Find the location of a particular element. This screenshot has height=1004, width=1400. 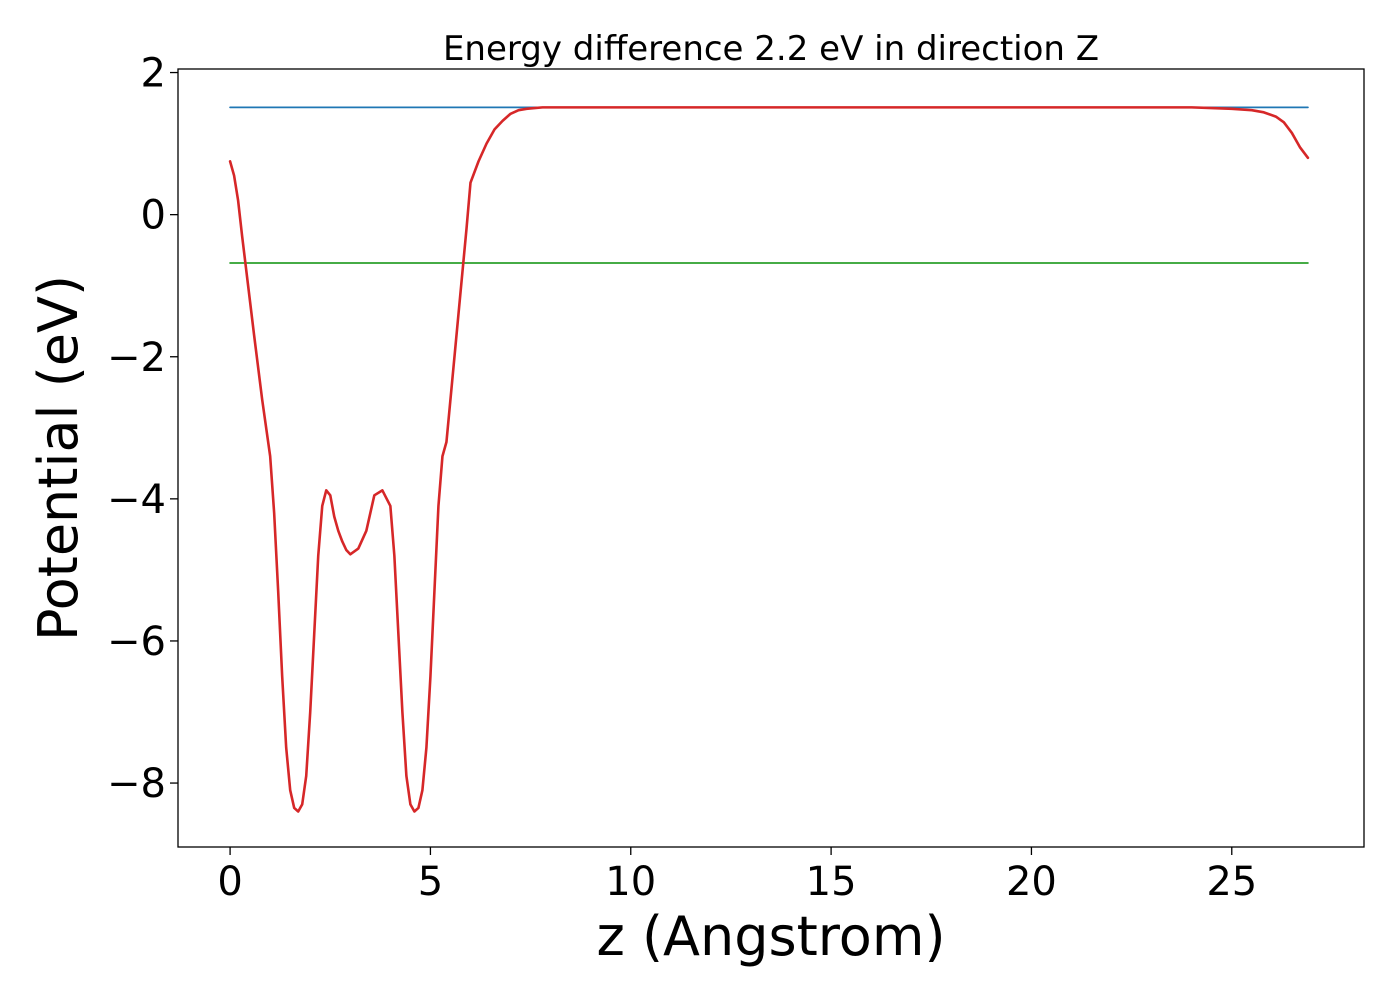

y-axis-label: Potential (eV) is located at coordinates (58, 458).